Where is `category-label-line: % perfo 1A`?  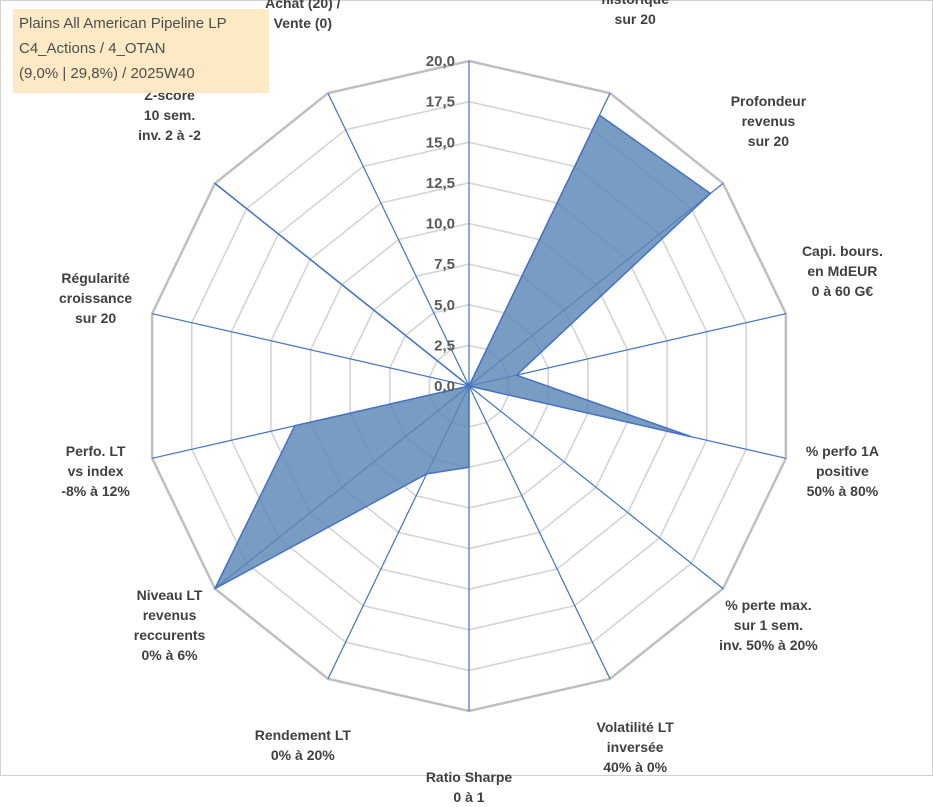
category-label-line: % perfo 1A is located at coordinates (842, 451).